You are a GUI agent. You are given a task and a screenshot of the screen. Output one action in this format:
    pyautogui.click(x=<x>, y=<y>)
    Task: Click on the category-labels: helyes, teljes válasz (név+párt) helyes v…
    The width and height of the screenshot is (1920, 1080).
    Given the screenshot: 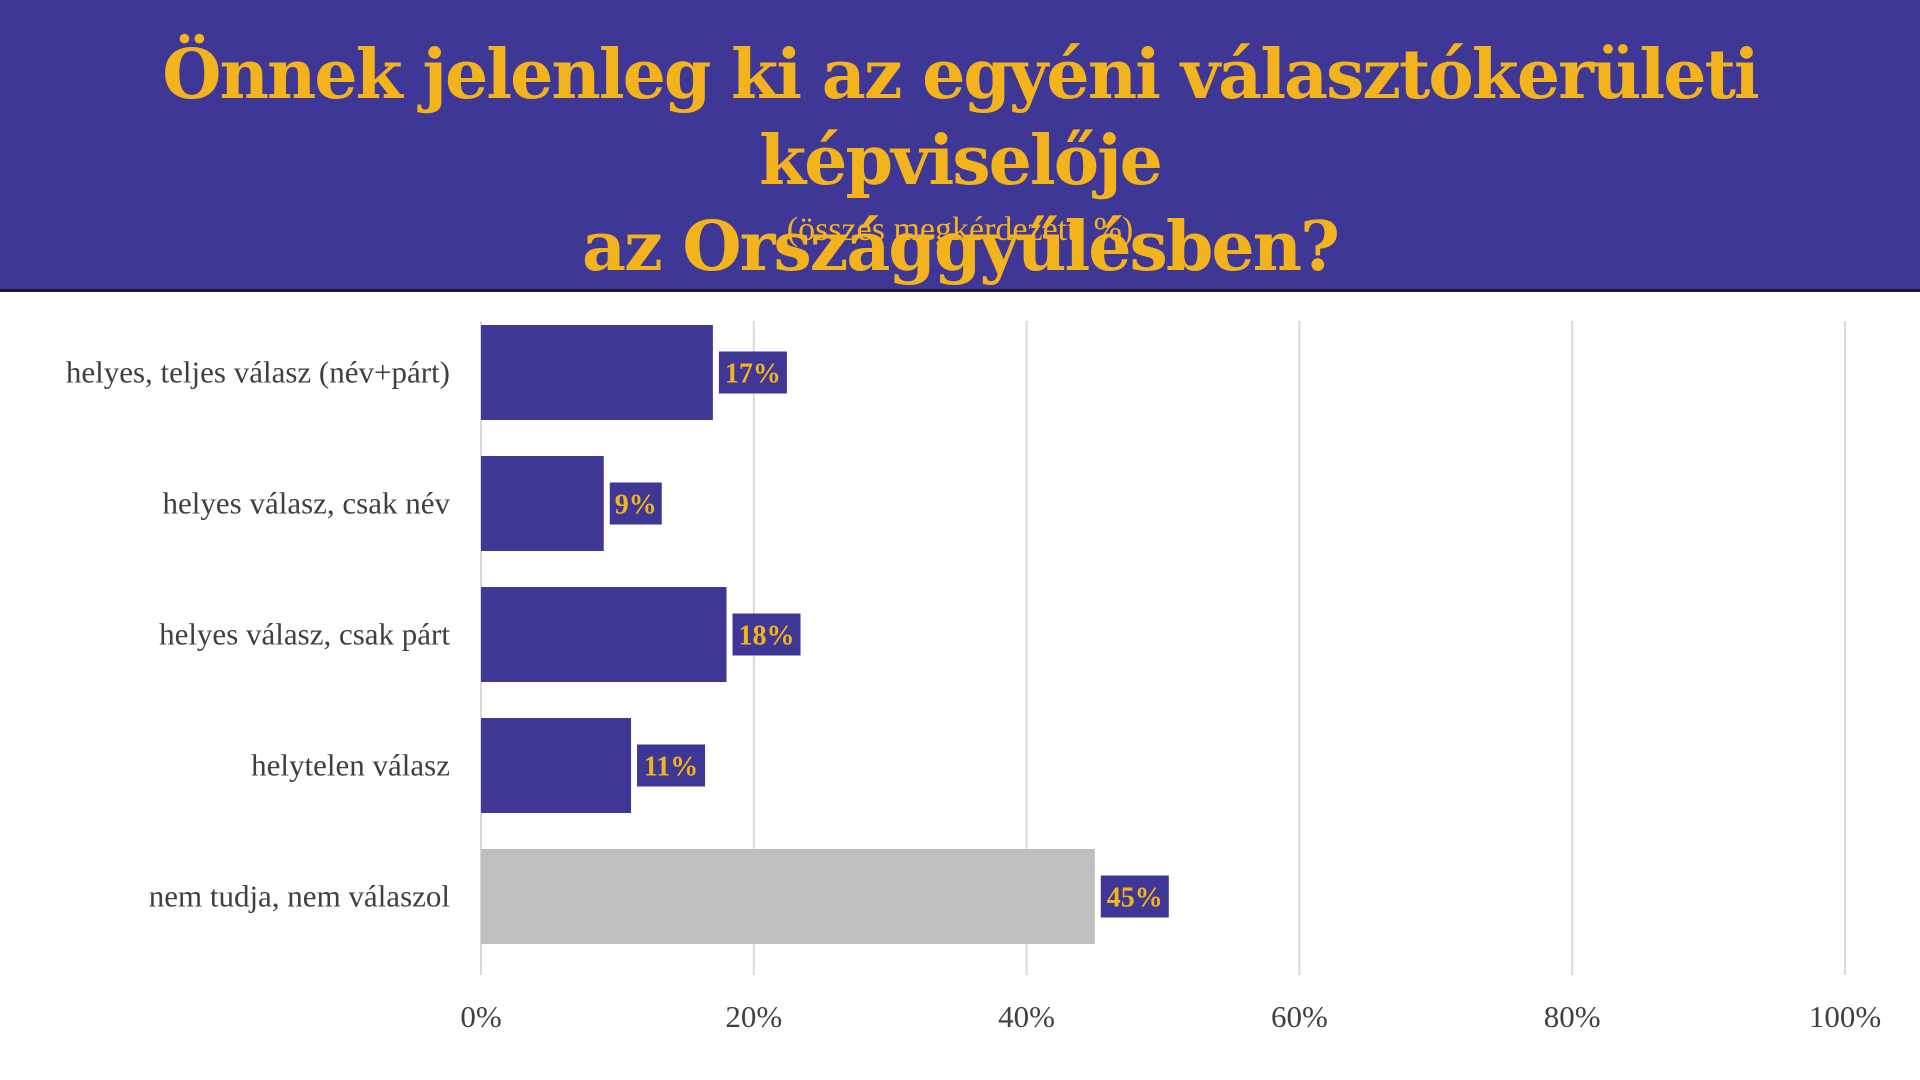 What is the action you would take?
    pyautogui.click(x=258, y=634)
    